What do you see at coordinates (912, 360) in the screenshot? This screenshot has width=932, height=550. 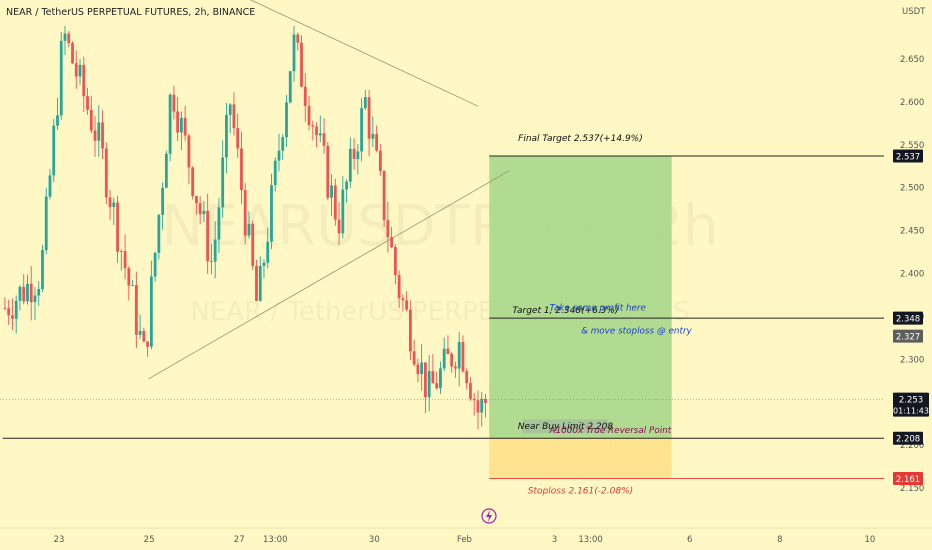 I see `y-tick-label: 2.300` at bounding box center [912, 360].